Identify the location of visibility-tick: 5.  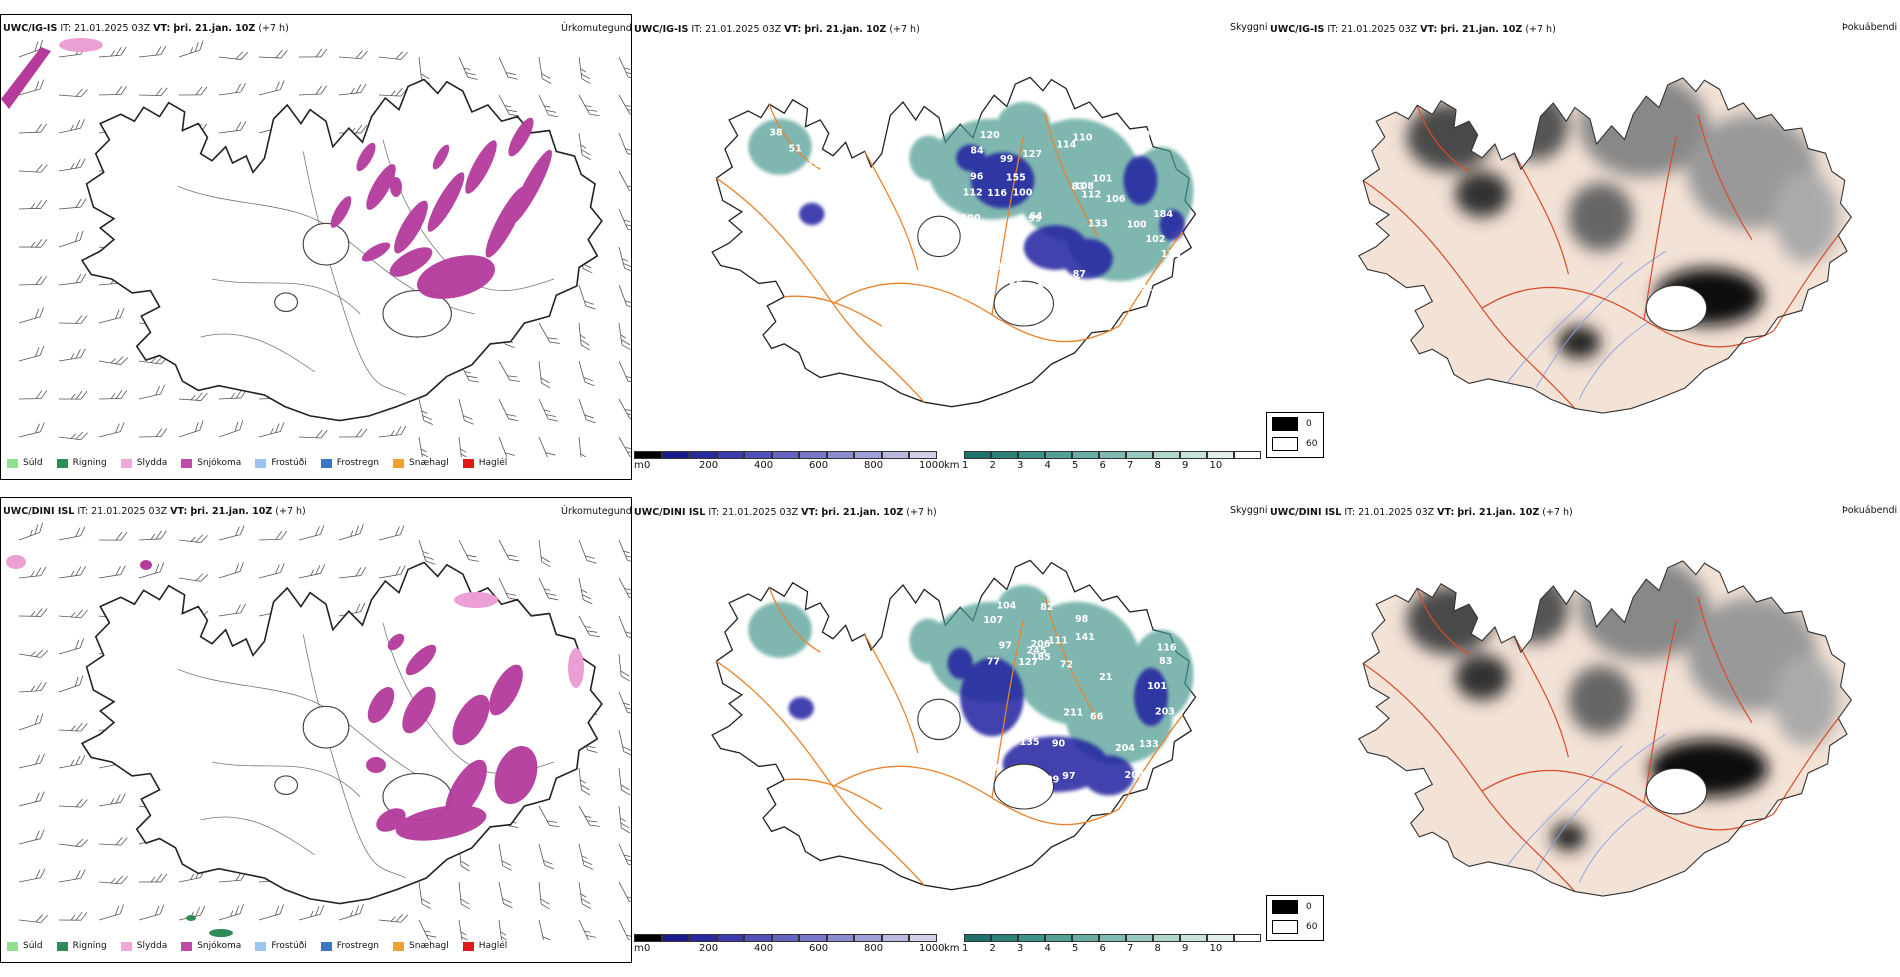
(1075, 948).